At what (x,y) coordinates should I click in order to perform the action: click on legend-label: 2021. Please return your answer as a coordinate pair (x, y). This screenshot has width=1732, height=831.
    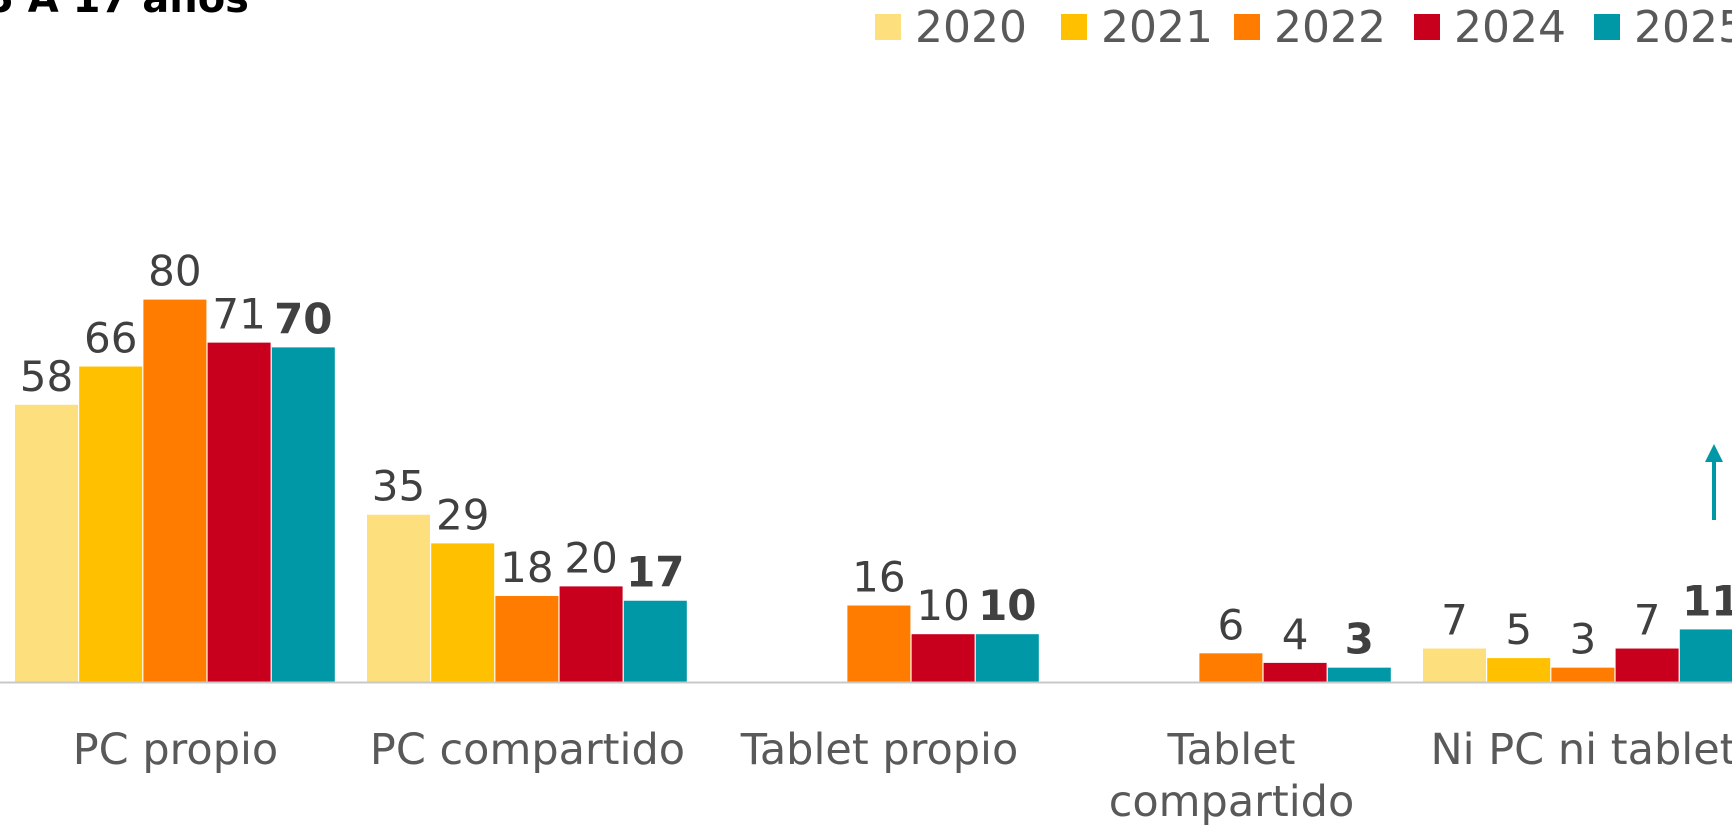
    Looking at the image, I should click on (1157, 27).